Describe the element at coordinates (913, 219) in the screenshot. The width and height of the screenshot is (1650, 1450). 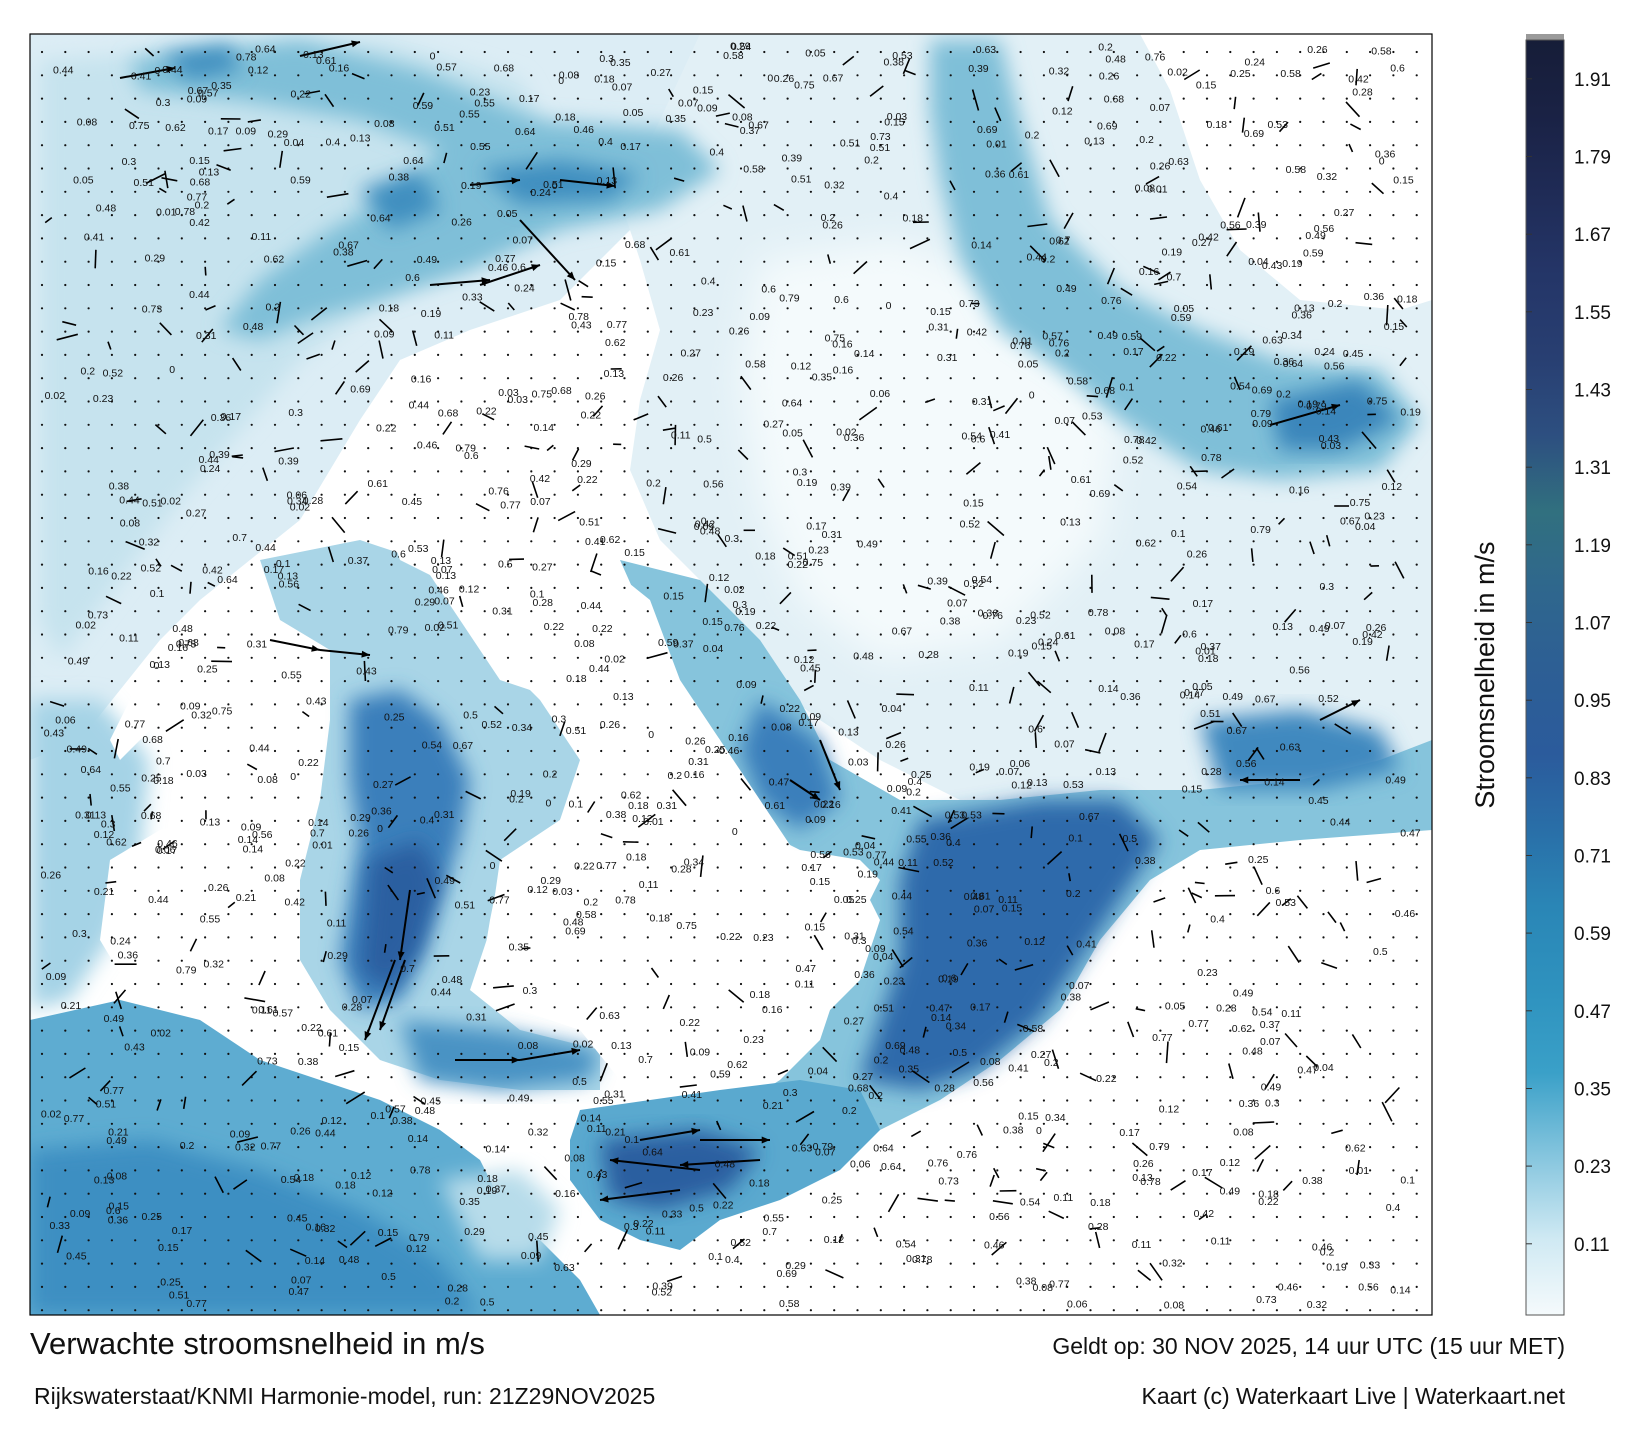
I see `speed-label: 0.18` at that location.